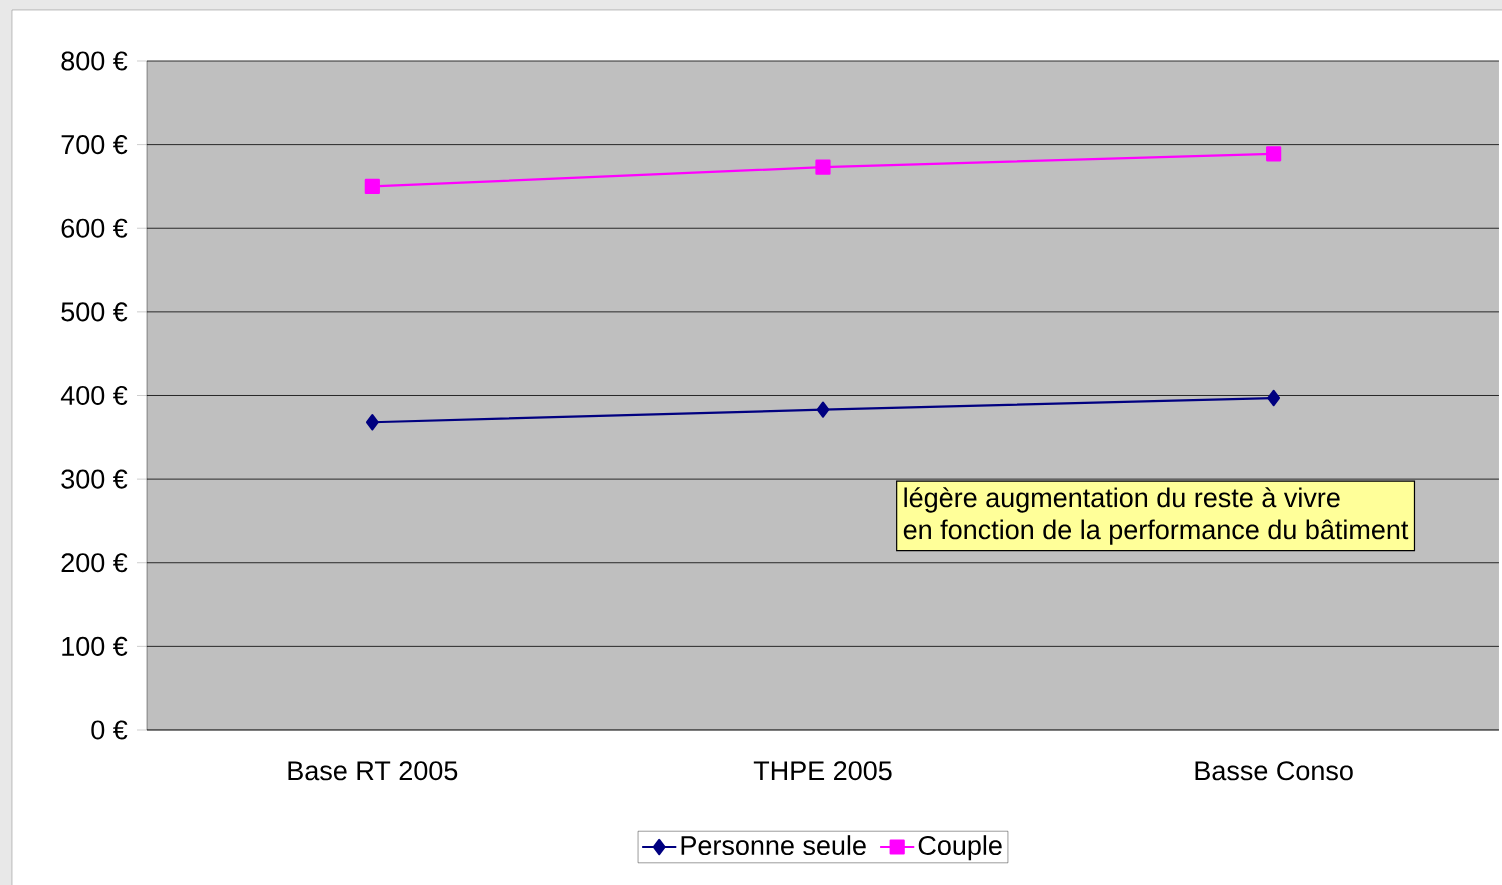  What do you see at coordinates (94, 312) in the screenshot?
I see `y-tick-label: 500 €` at bounding box center [94, 312].